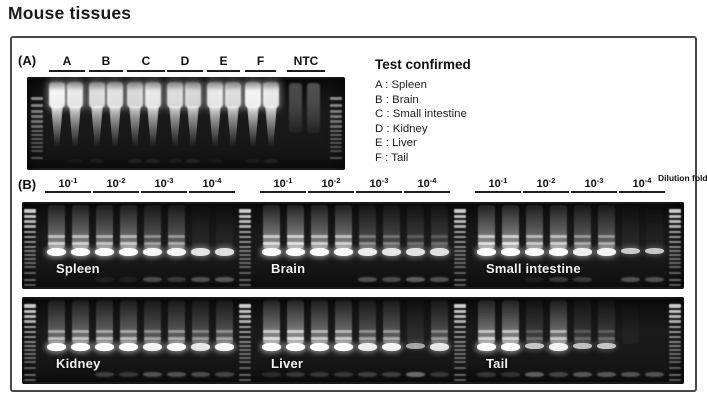  What do you see at coordinates (401, 128) in the screenshot?
I see `legend-item: D : Kidney` at bounding box center [401, 128].